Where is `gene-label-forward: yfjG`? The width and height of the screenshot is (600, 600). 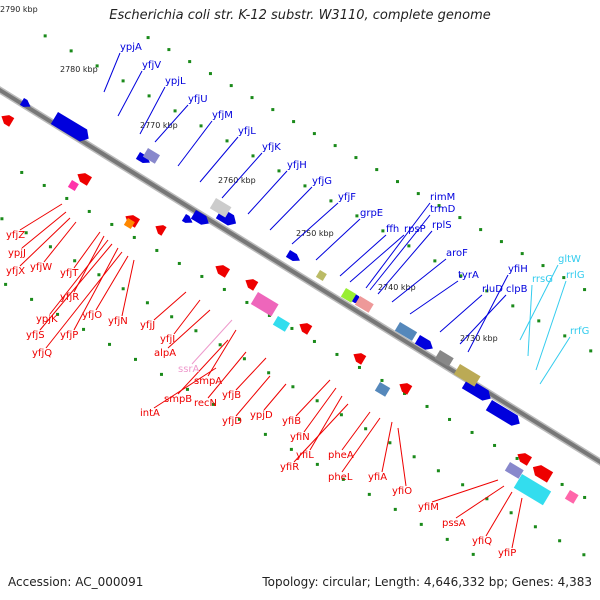 gene-label-forward: yfjG is located at coordinates (322, 181).